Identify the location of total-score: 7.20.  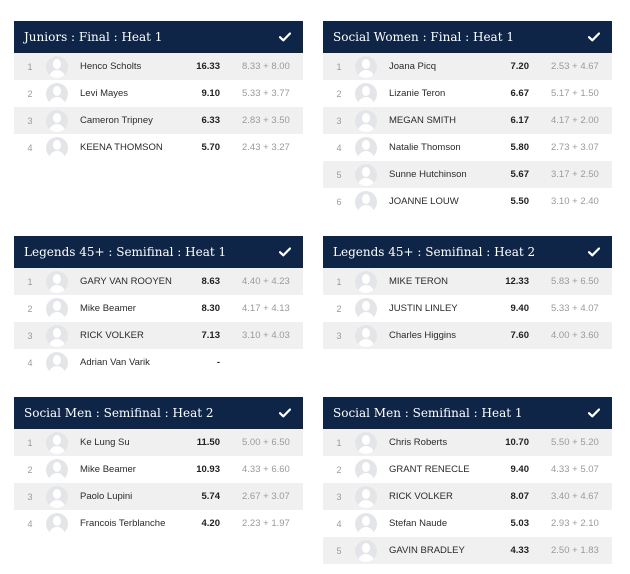
(520, 66).